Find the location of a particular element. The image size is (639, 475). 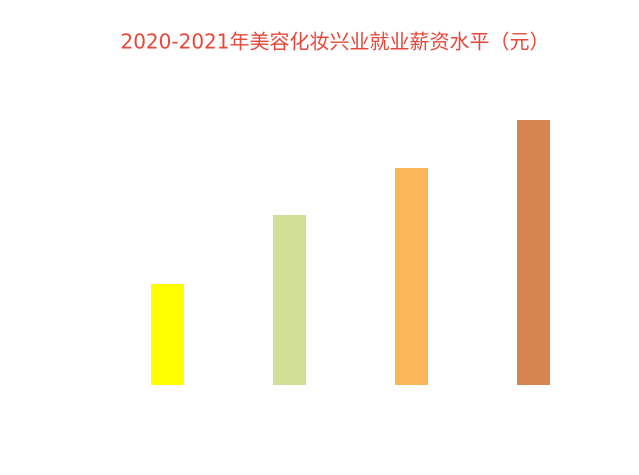

chart-title: 2020-2021年美容化妆兴业就业薪资水平（元） is located at coordinates (334, 42).